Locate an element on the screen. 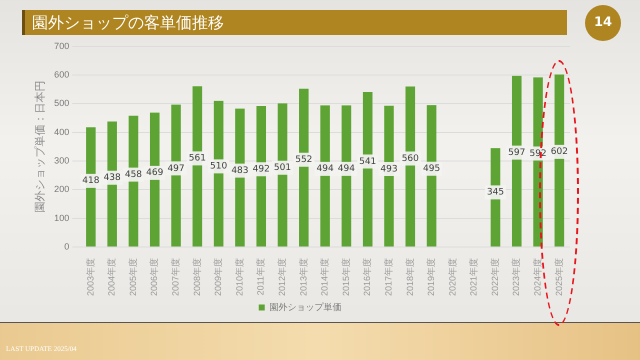 This screenshot has width=640, height=360. y-tick-label: 500 is located at coordinates (62, 103).